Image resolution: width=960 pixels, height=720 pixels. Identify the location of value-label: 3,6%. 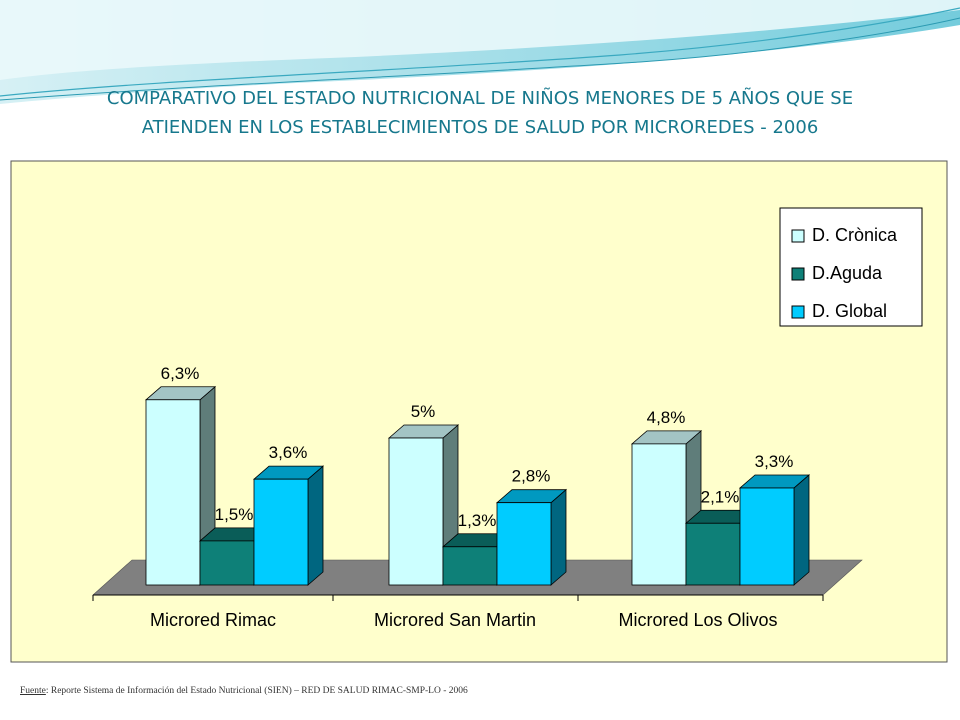
(288, 452).